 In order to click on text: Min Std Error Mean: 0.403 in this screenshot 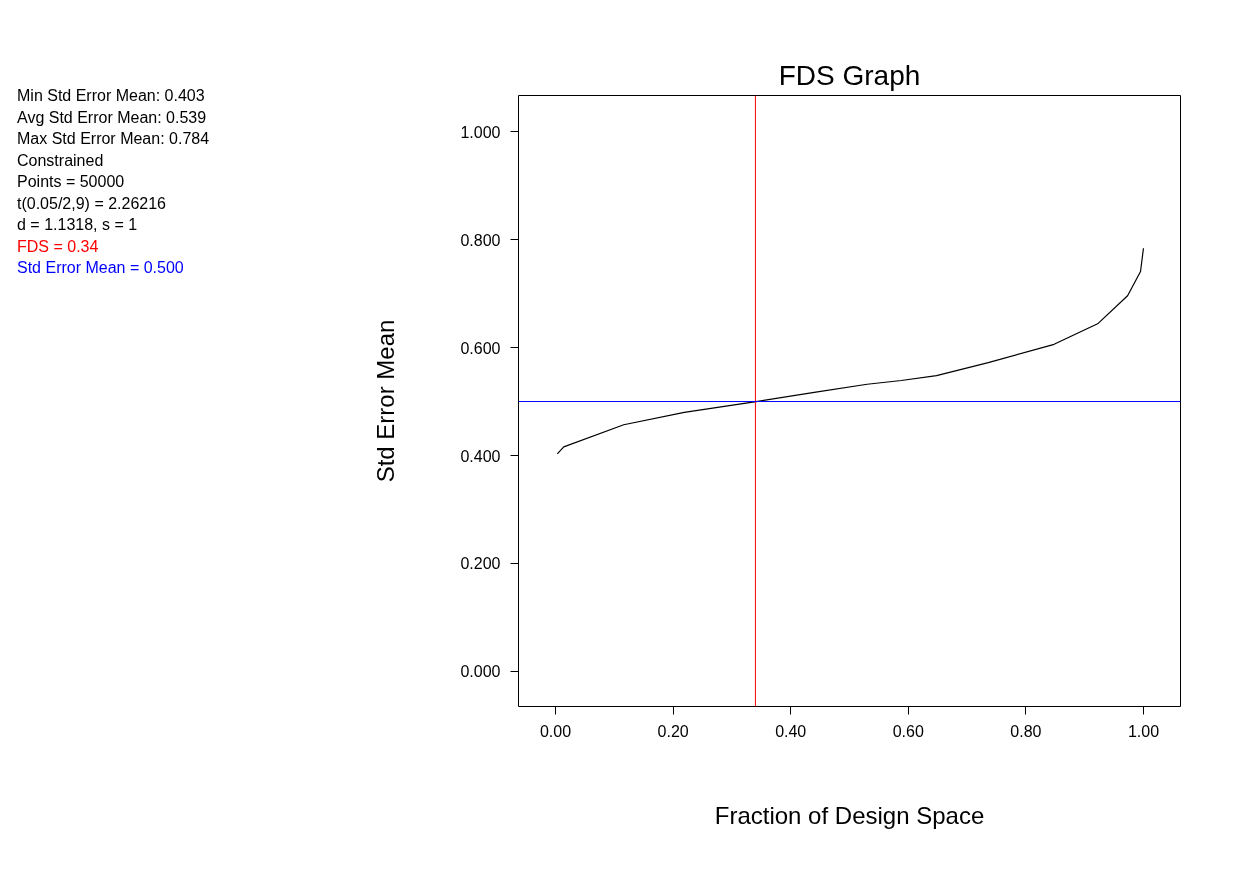, I will do `click(111, 96)`.